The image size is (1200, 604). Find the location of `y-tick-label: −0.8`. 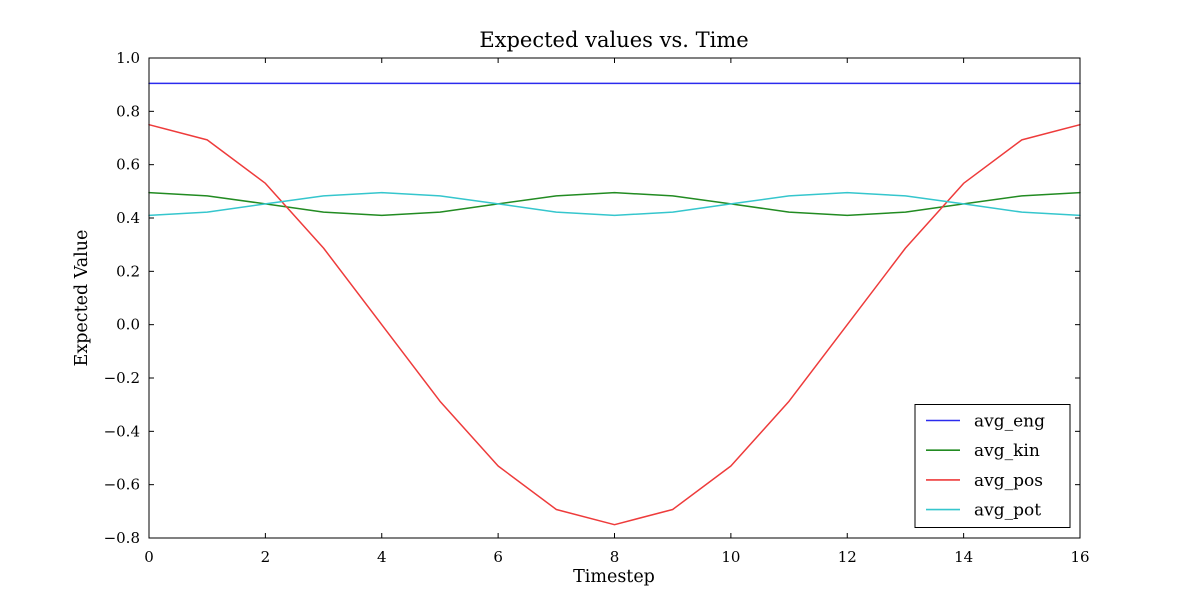

y-tick-label: −0.8 is located at coordinates (122, 538).